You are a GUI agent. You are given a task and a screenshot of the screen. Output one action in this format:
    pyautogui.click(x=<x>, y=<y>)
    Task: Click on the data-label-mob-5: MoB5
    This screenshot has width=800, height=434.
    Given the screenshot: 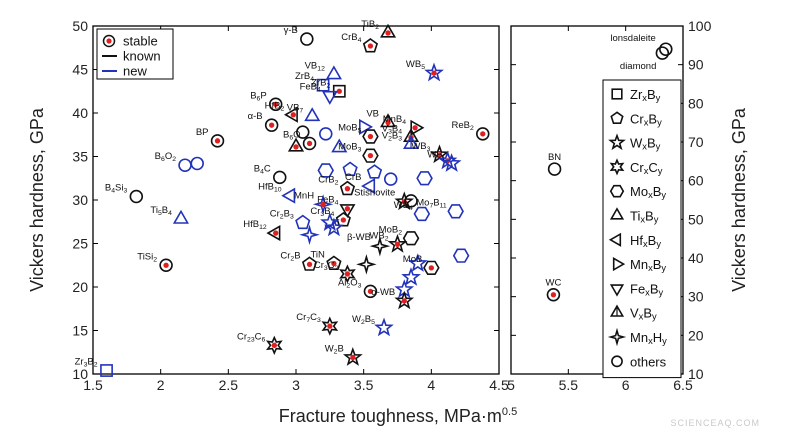 What is the action you would take?
    pyautogui.click(x=350, y=128)
    